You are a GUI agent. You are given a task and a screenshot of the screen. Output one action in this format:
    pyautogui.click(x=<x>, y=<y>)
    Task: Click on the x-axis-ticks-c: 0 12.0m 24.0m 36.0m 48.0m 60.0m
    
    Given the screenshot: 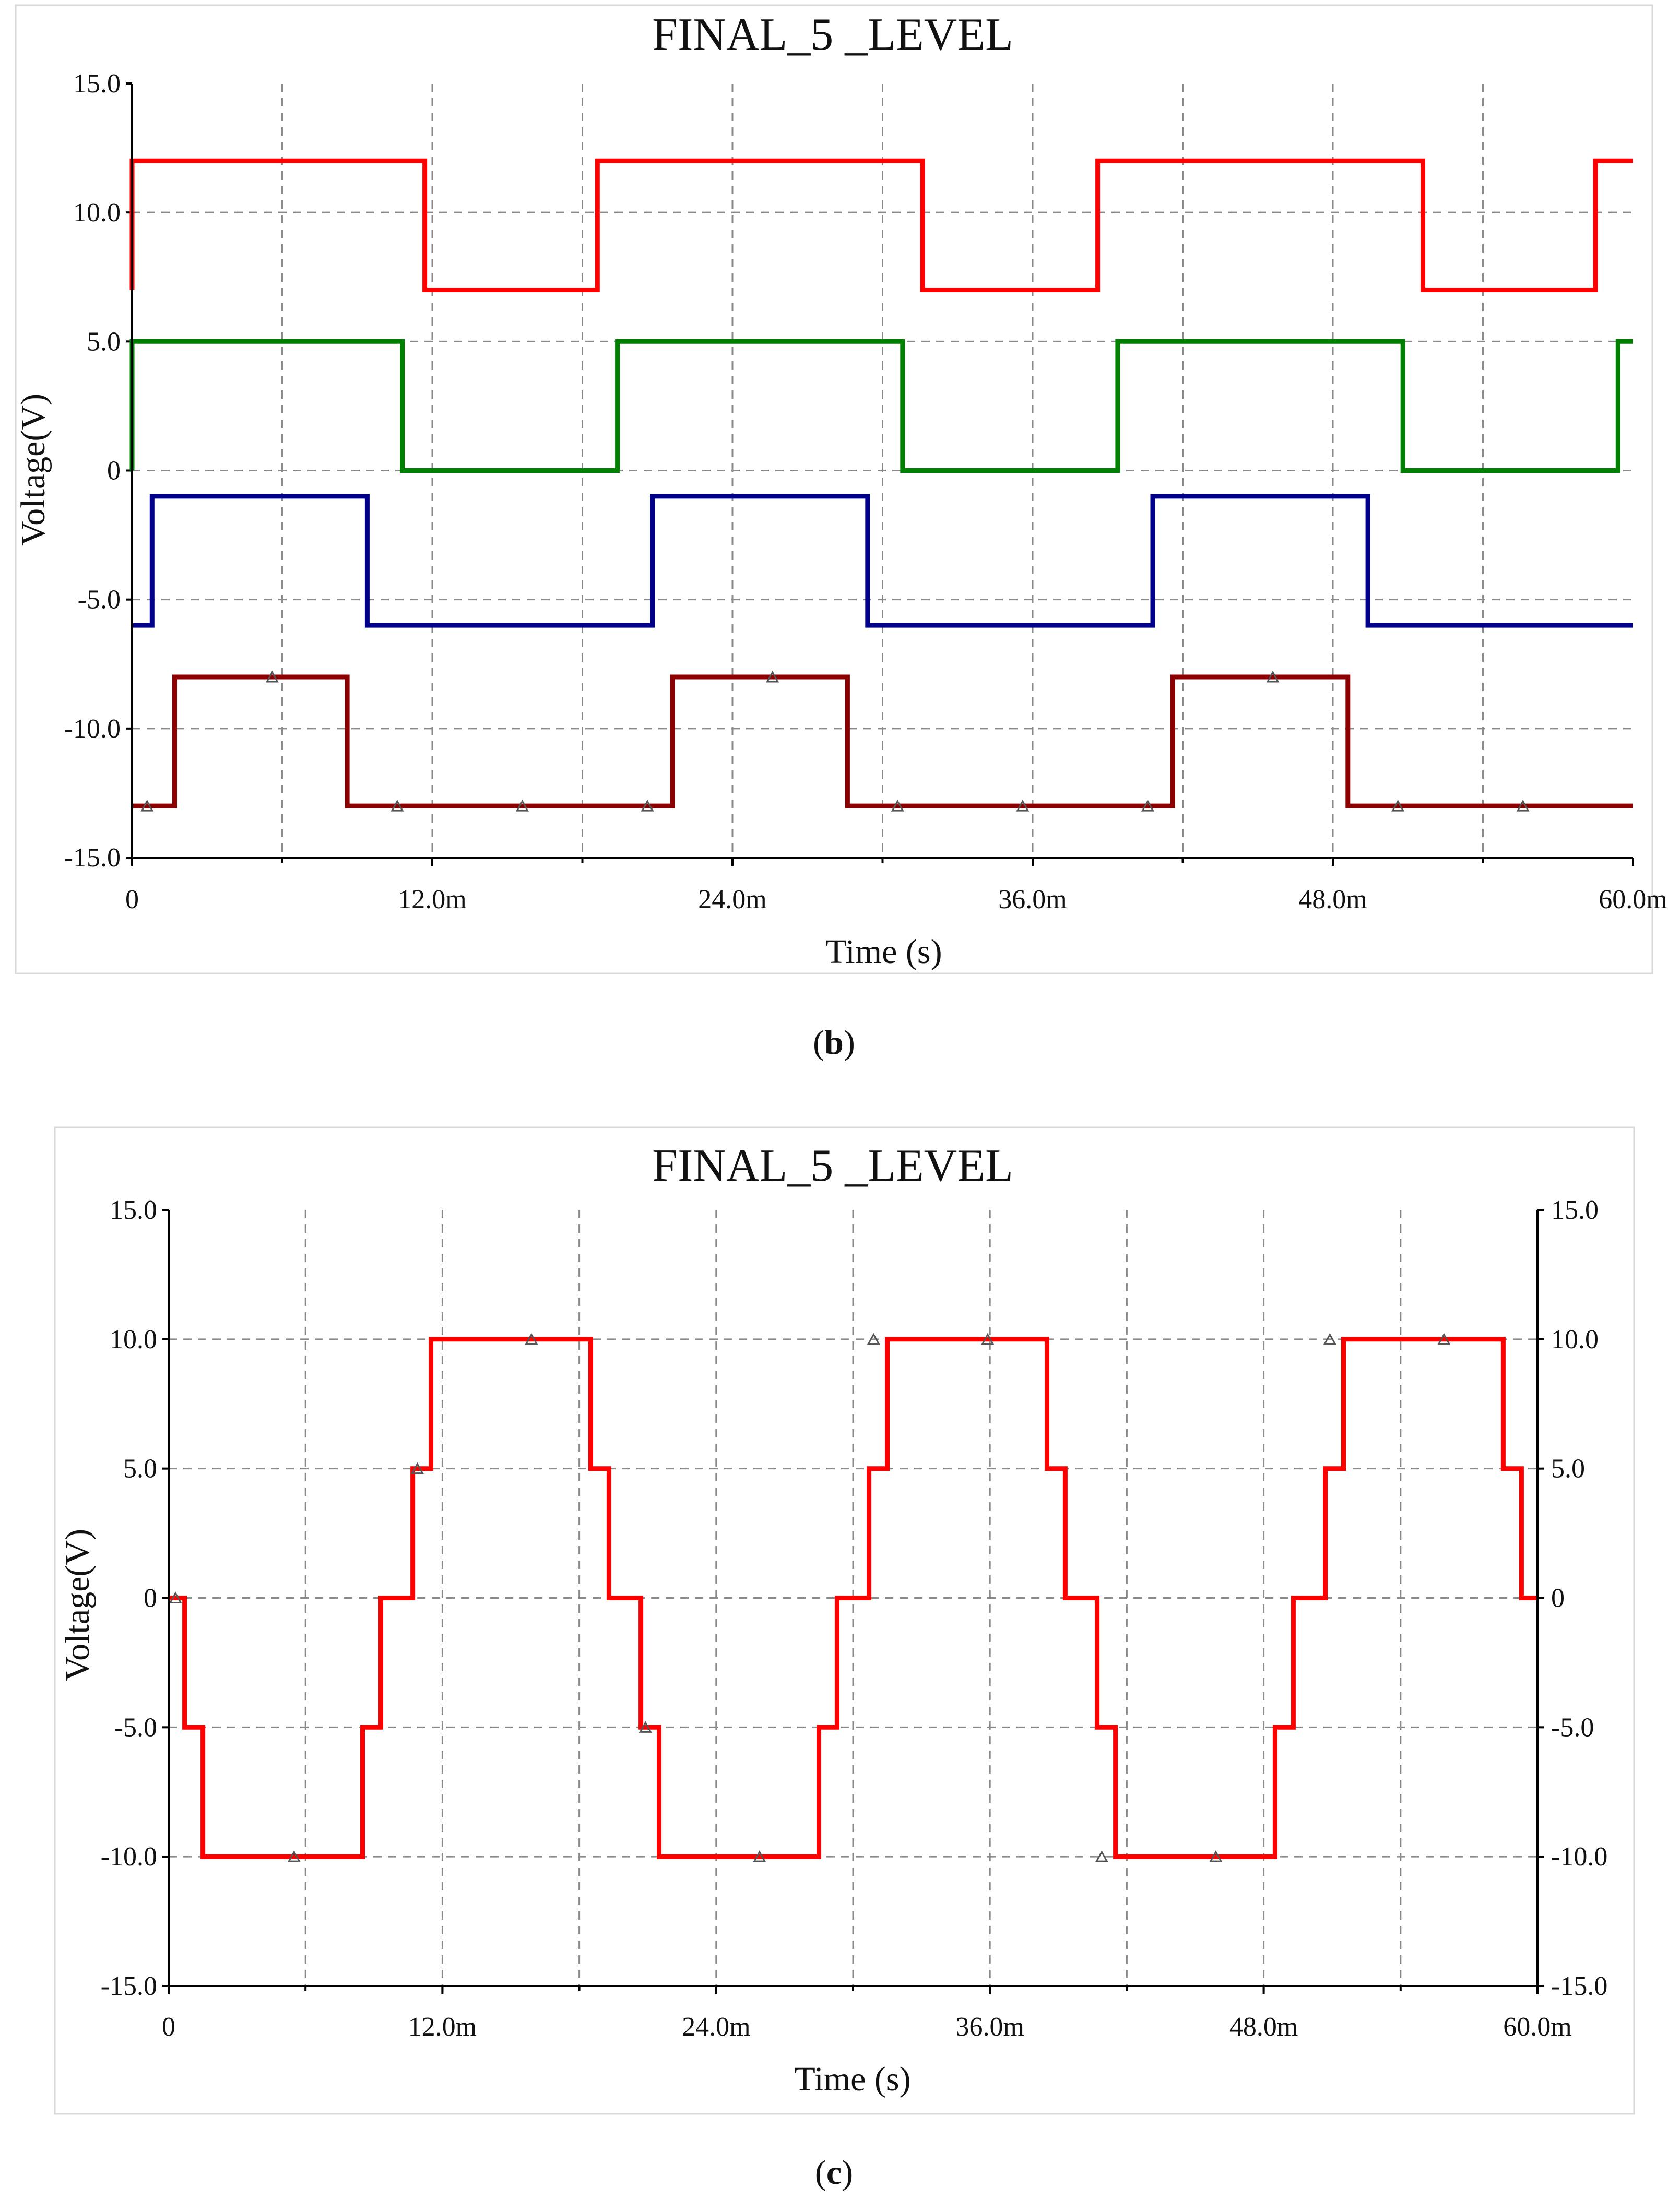 What is the action you would take?
    pyautogui.click(x=867, y=2014)
    